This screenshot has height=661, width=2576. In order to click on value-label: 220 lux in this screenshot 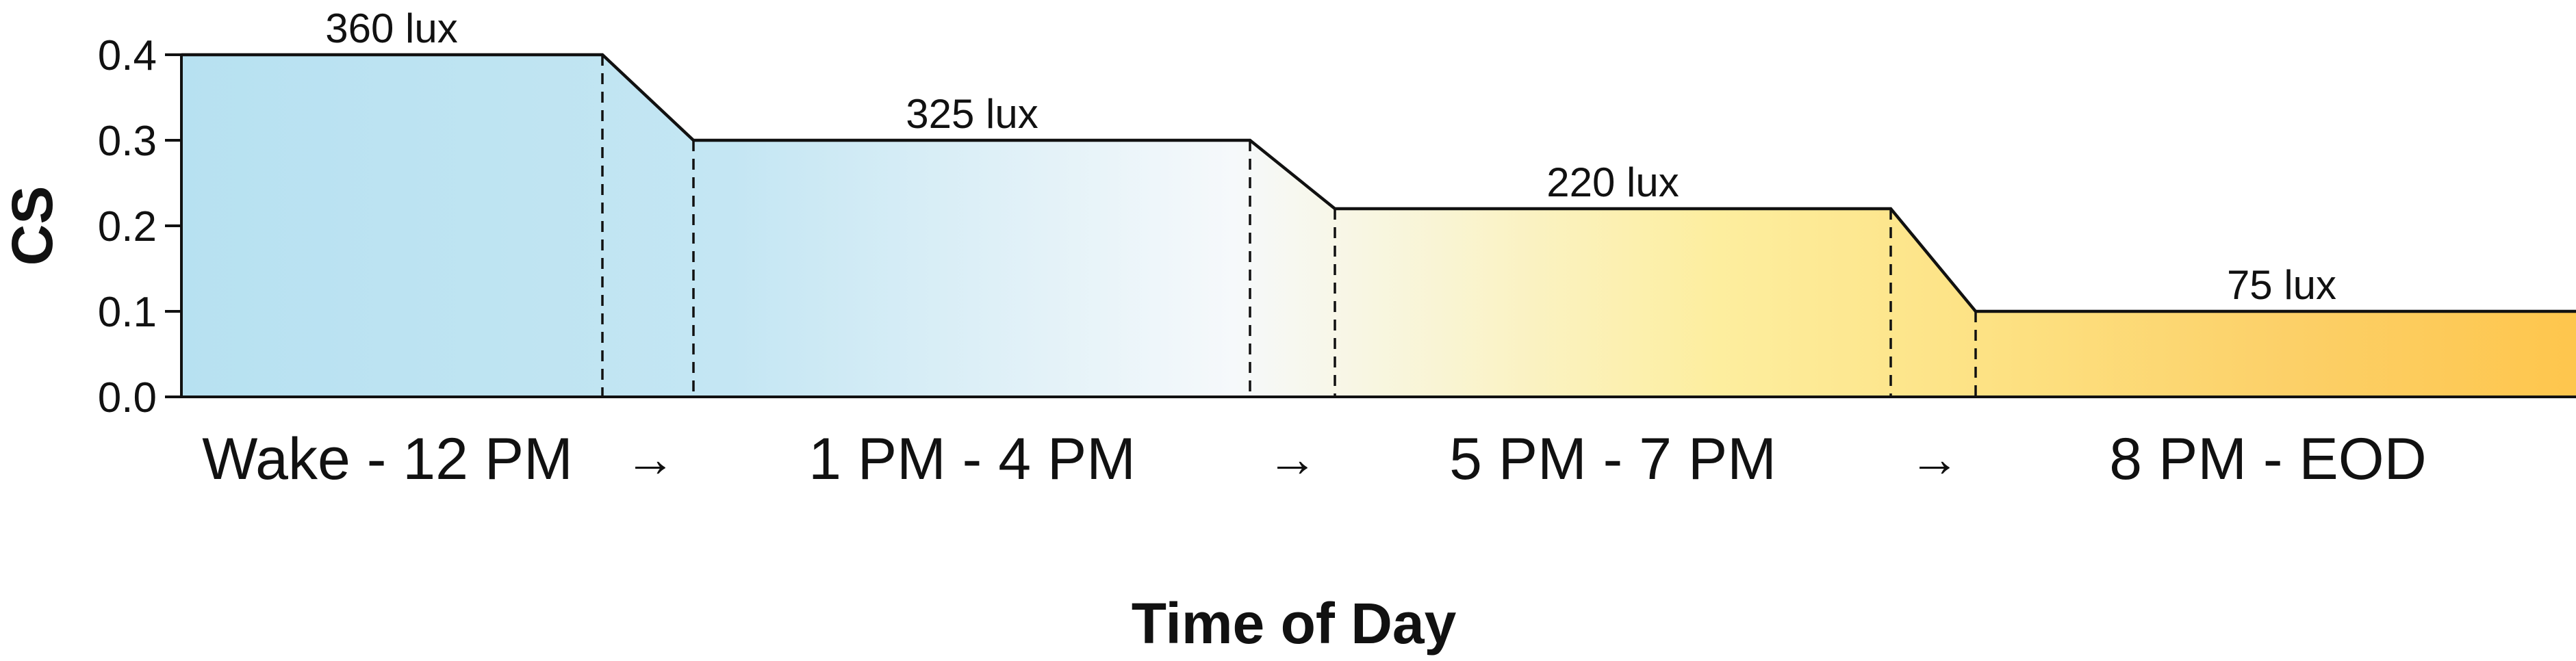, I will do `click(1612, 182)`.